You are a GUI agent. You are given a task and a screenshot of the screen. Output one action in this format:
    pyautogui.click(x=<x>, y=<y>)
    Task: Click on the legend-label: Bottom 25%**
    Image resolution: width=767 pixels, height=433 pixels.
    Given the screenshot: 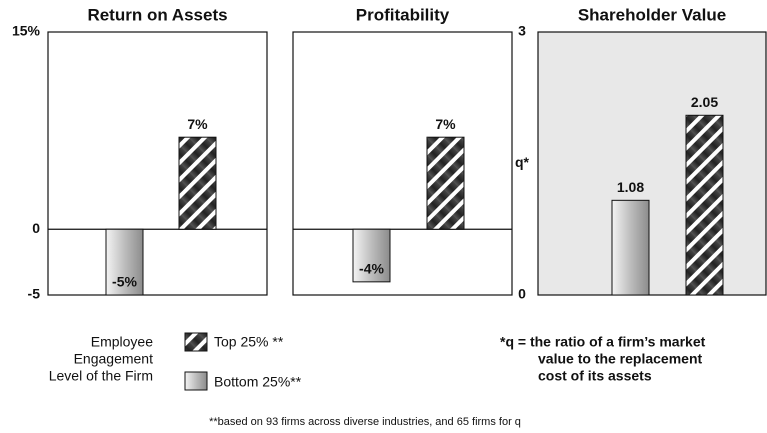 What is the action you would take?
    pyautogui.click(x=258, y=382)
    